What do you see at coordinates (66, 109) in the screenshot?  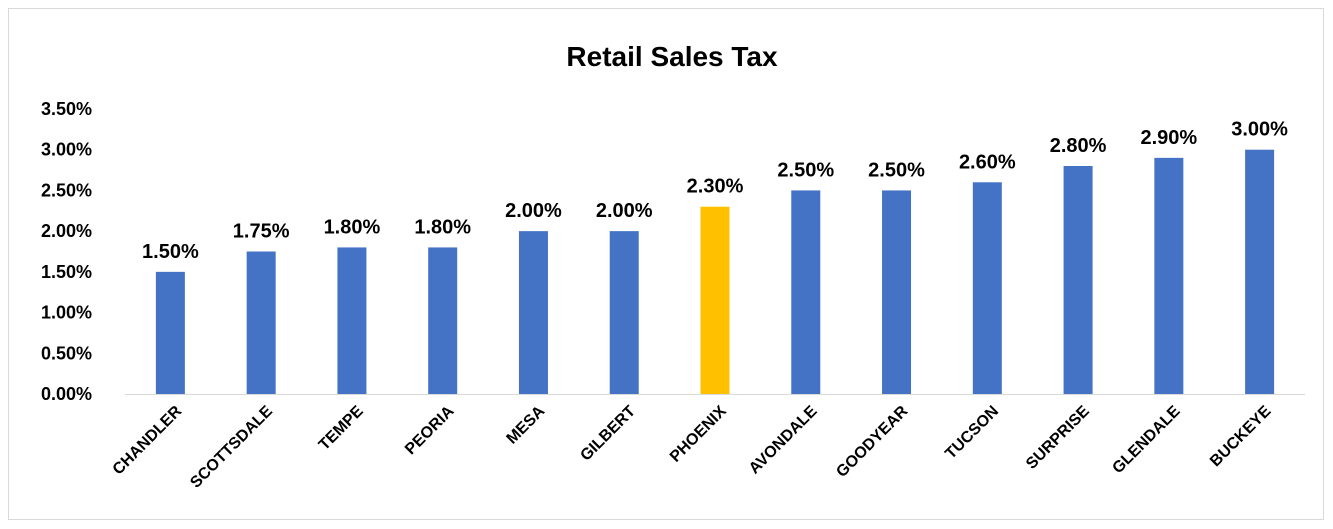 I see `y-tick-label: 3.50%` at bounding box center [66, 109].